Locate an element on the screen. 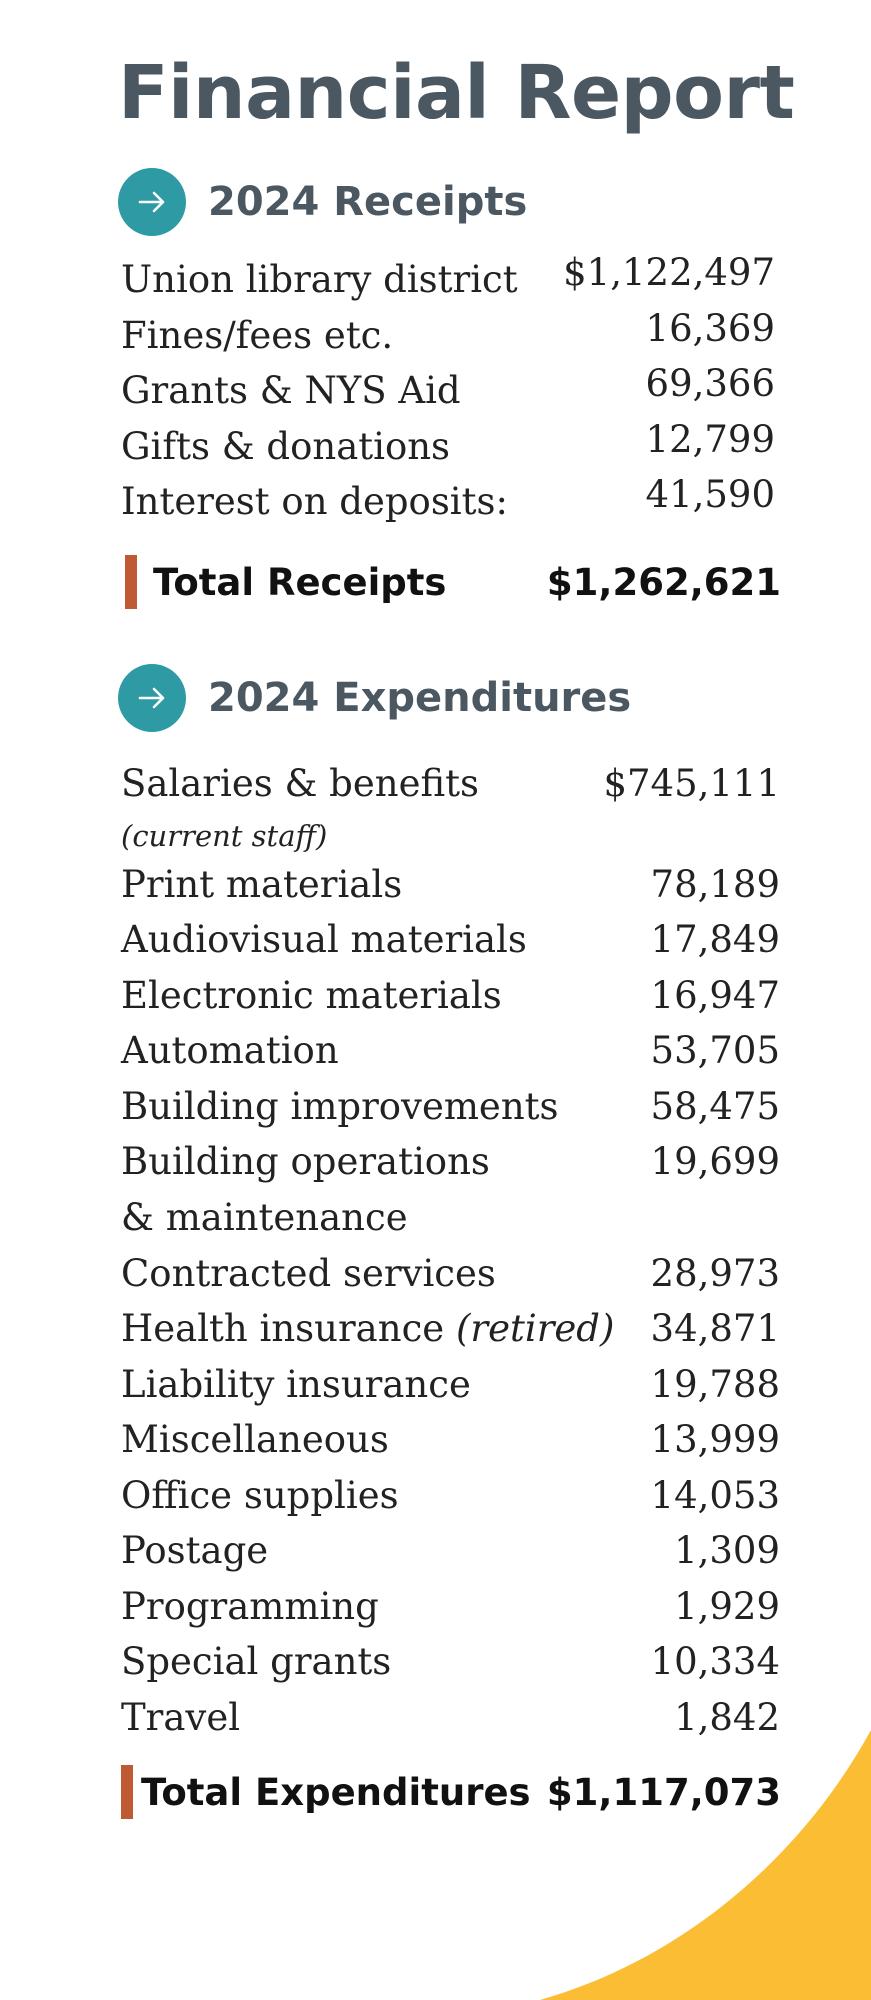 The width and height of the screenshot is (871, 2000). expenditure-value: 14,053 is located at coordinates (715, 1495).